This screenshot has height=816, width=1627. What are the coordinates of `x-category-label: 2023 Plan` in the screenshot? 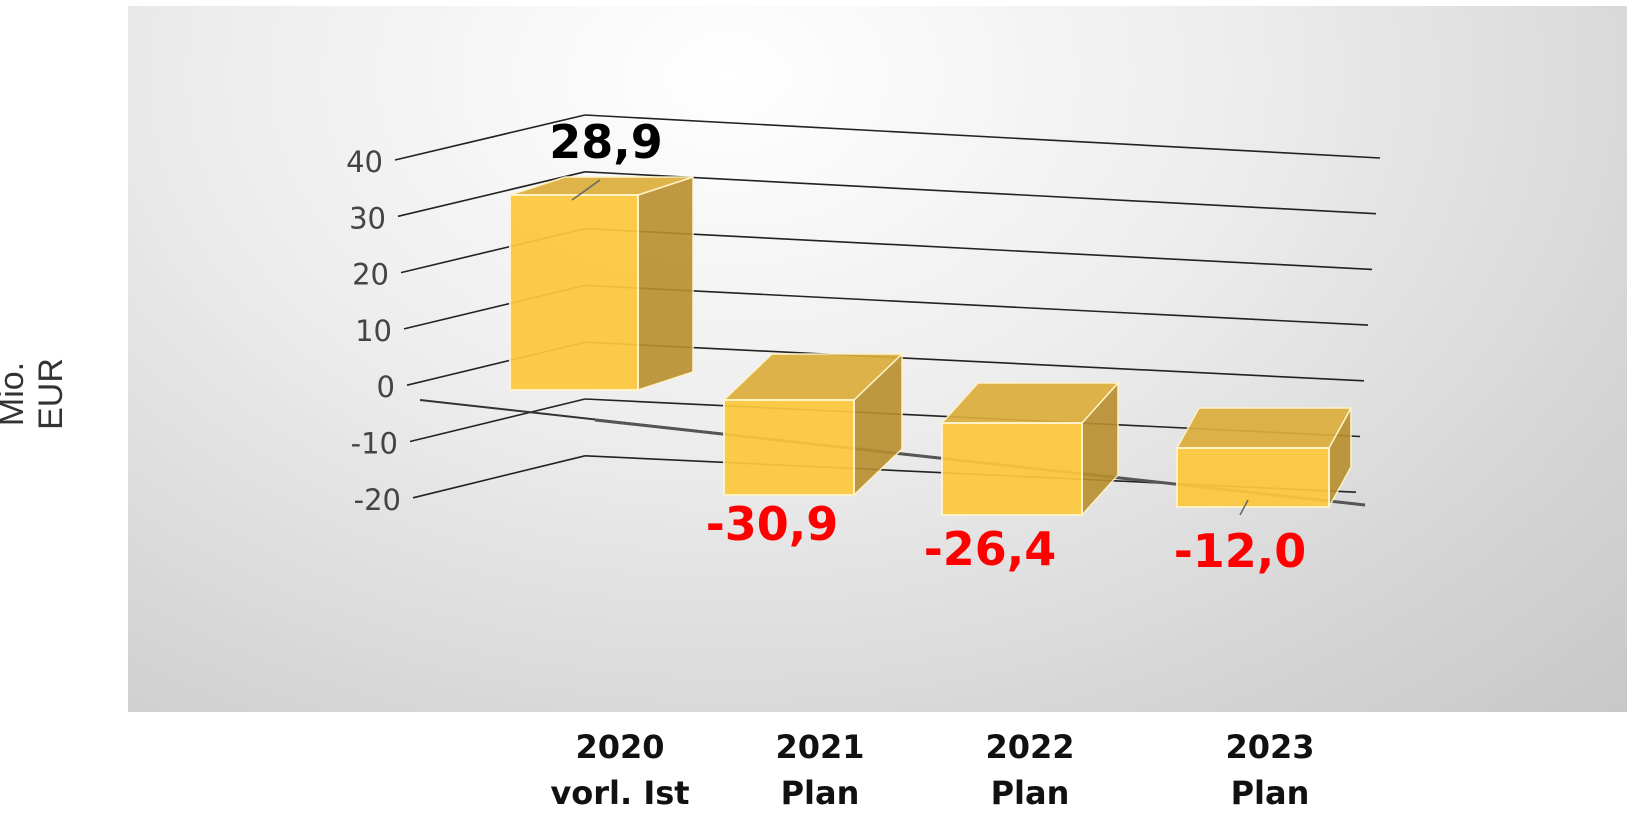 It's located at (1270, 770).